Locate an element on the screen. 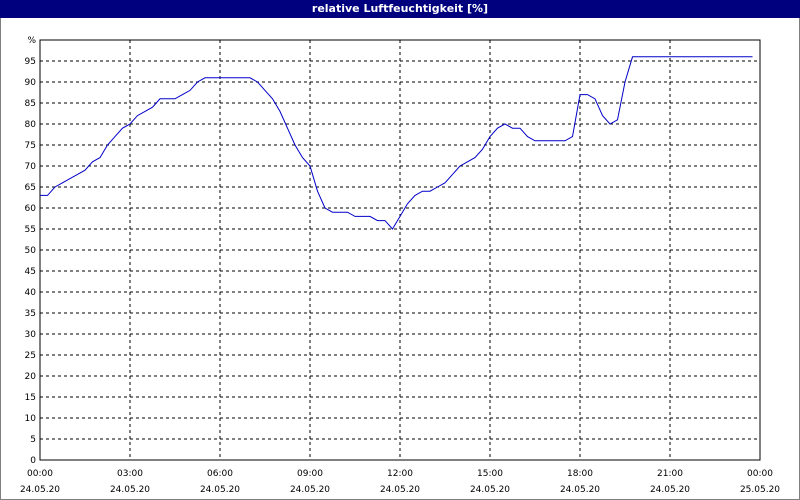  y-tick-label: 45 is located at coordinates (30, 272).